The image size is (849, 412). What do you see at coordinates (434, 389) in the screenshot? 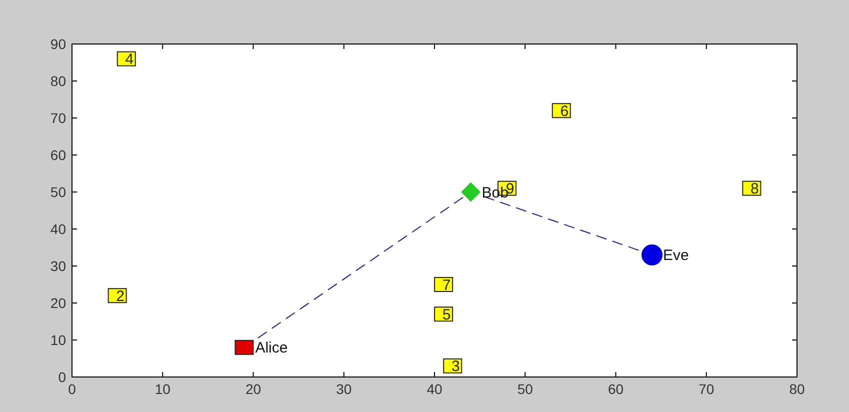
I see `x-tick-label: 40` at bounding box center [434, 389].